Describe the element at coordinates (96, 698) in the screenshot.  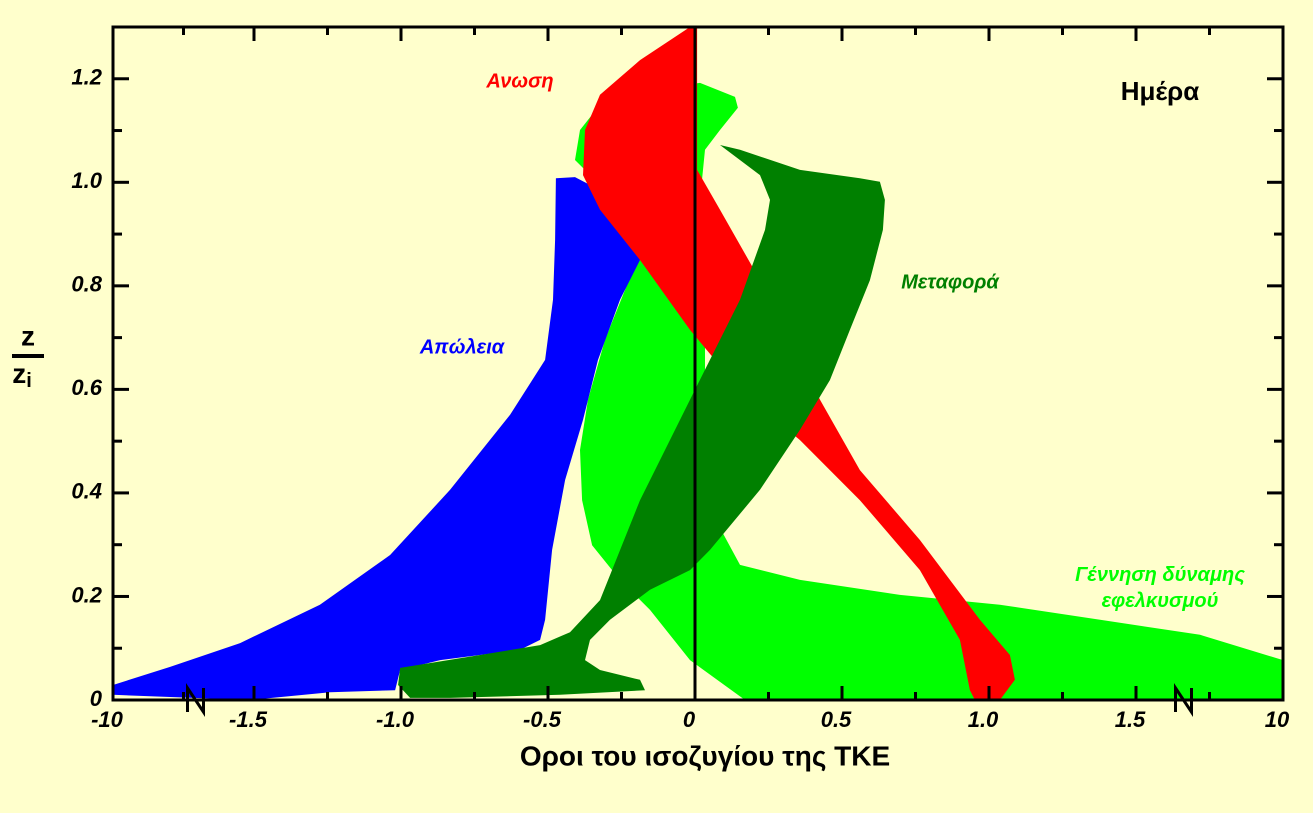
I see `y-tick-label: 0` at that location.